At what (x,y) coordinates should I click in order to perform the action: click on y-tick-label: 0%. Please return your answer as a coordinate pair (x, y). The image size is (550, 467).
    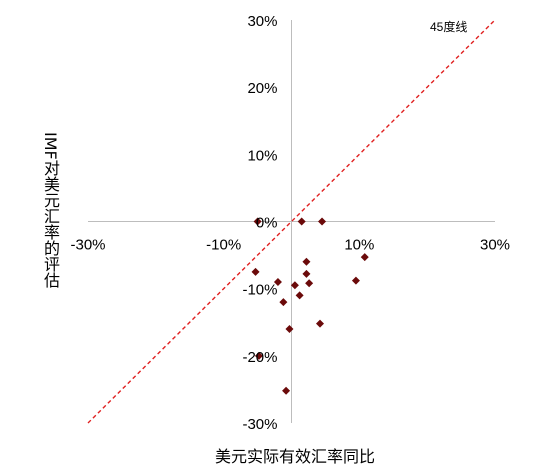
    Looking at the image, I should click on (267, 223).